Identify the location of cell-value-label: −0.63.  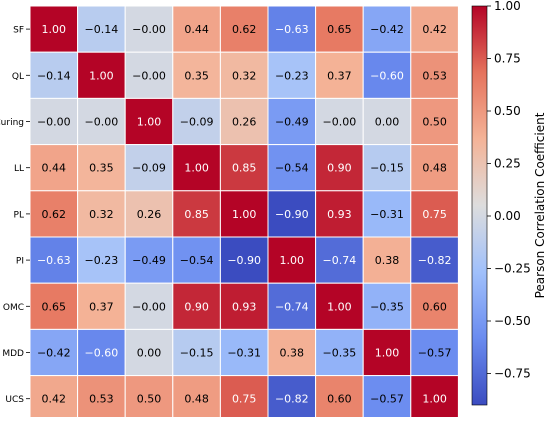
(292, 29).